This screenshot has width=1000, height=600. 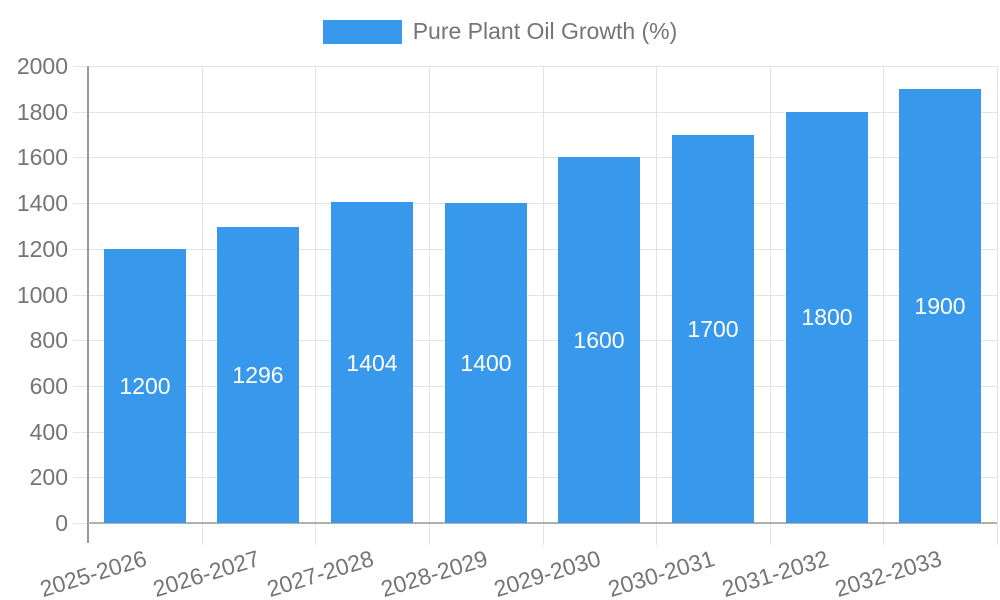 What do you see at coordinates (42, 157) in the screenshot?
I see `y-tick-label: 1600` at bounding box center [42, 157].